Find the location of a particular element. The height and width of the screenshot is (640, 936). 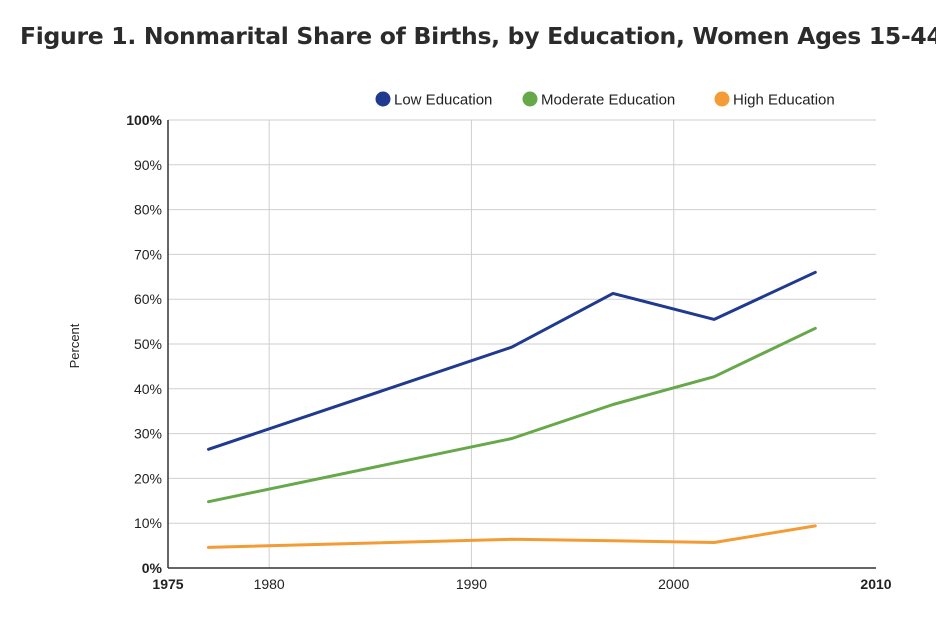

legend-label-moderate-education: Moderate Education is located at coordinates (608, 100).